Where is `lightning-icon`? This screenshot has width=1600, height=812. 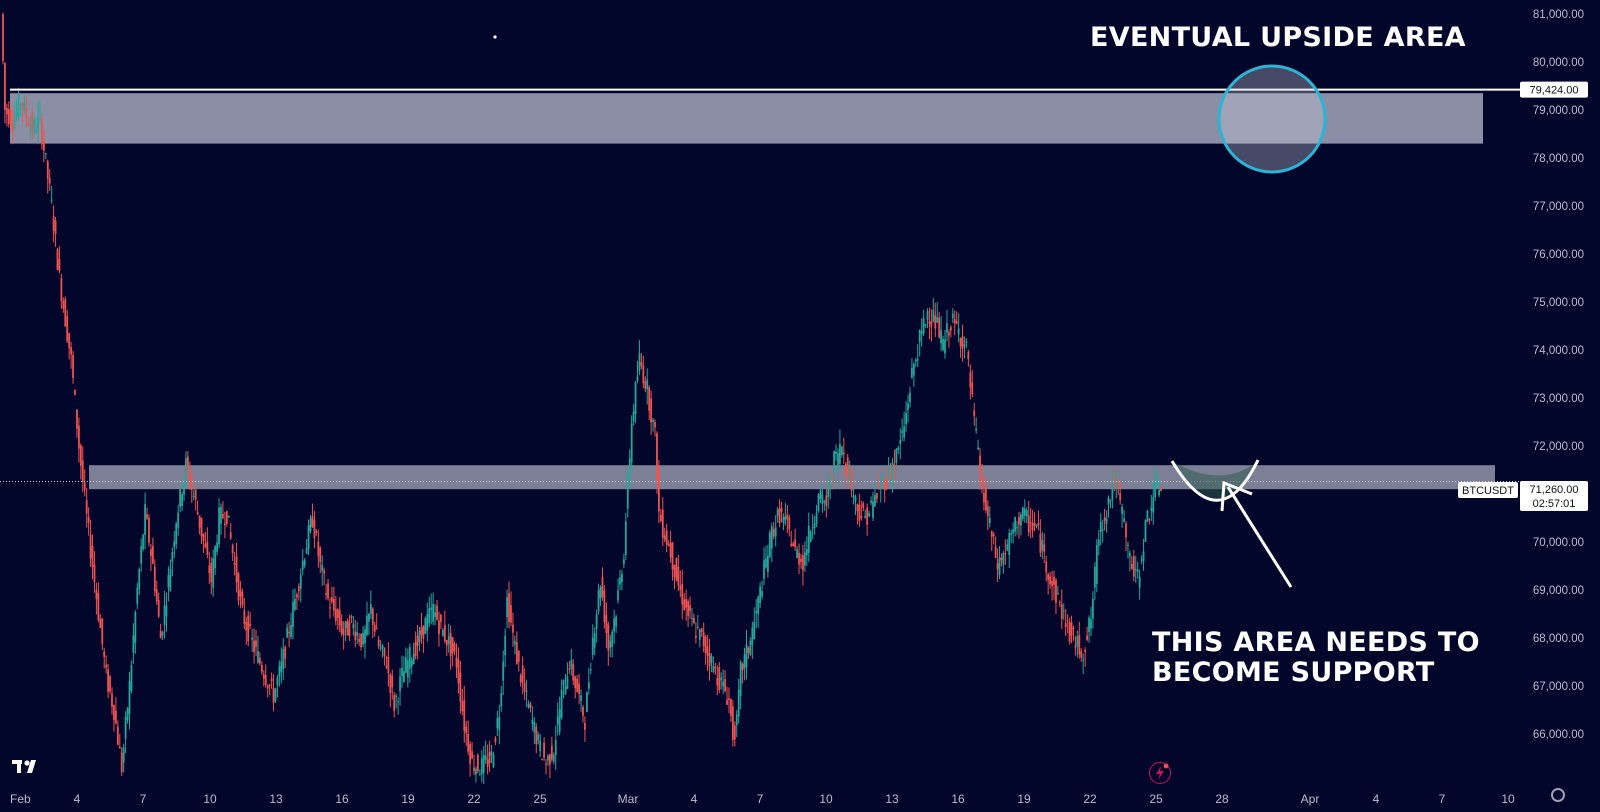 lightning-icon is located at coordinates (1160, 773).